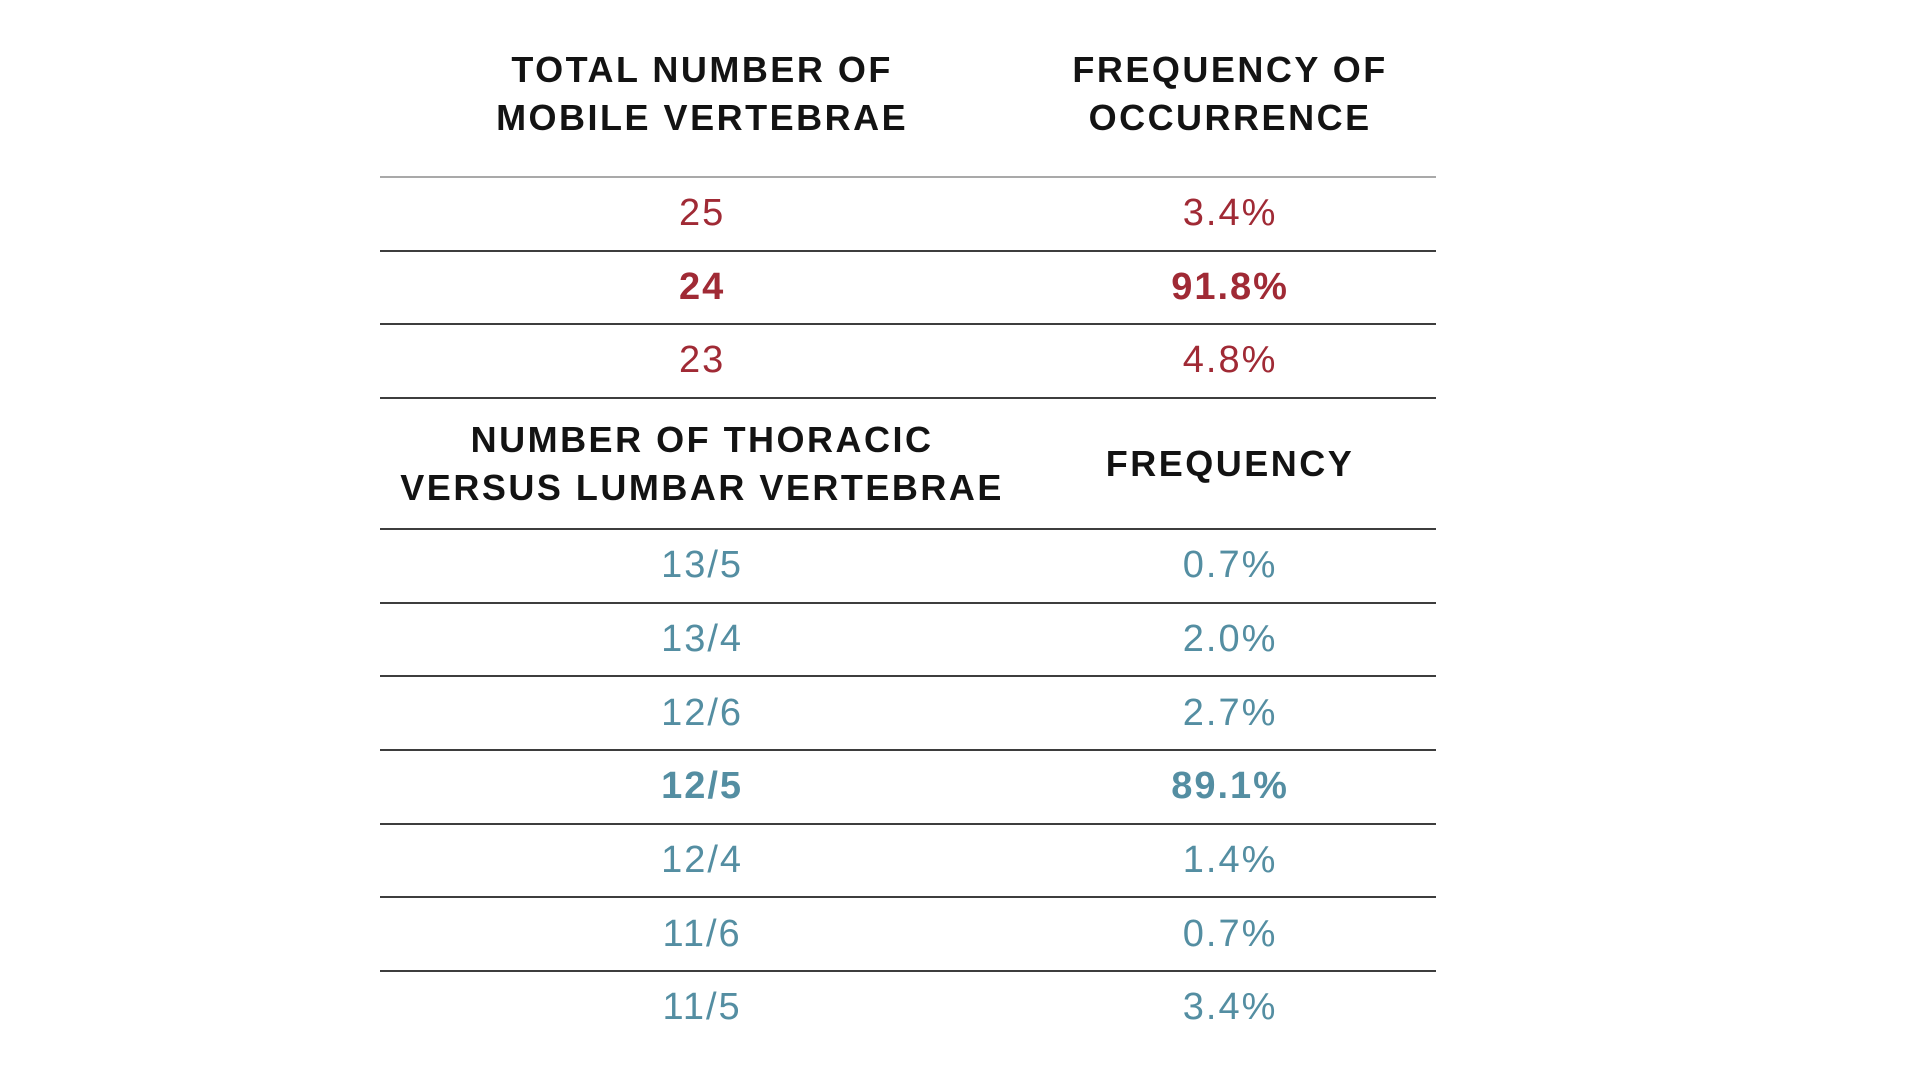  I want to click on vertebrae-count-cell: 24, so click(702, 286).